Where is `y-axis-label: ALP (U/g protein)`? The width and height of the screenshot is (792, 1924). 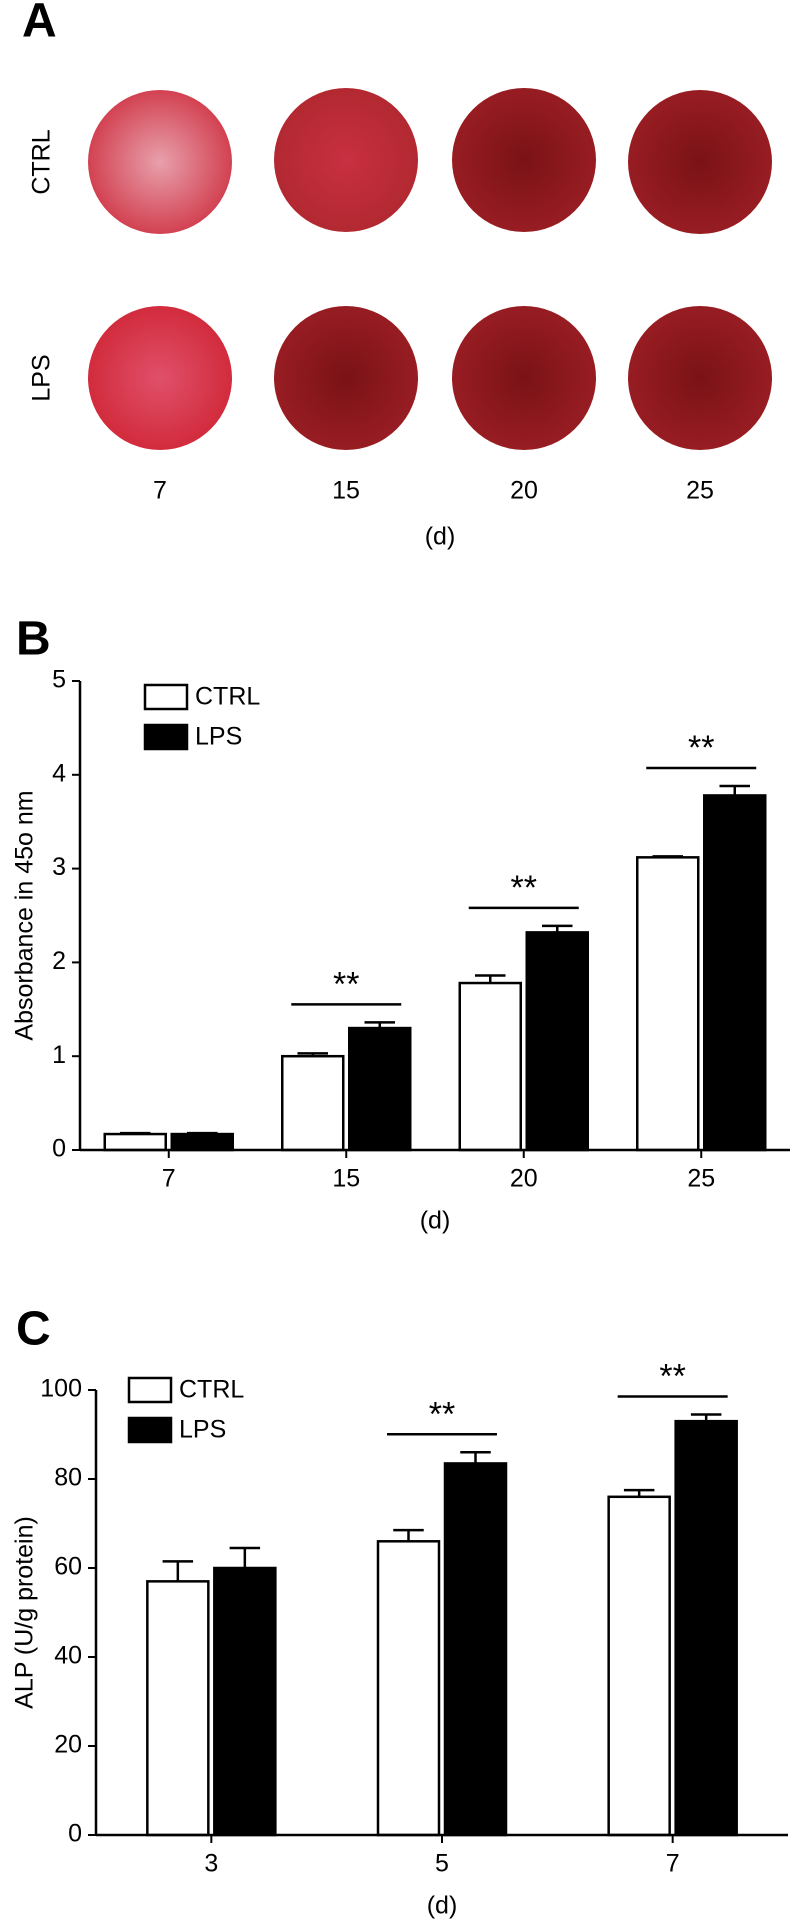 y-axis-label: ALP (U/g protein) is located at coordinates (25, 1612).